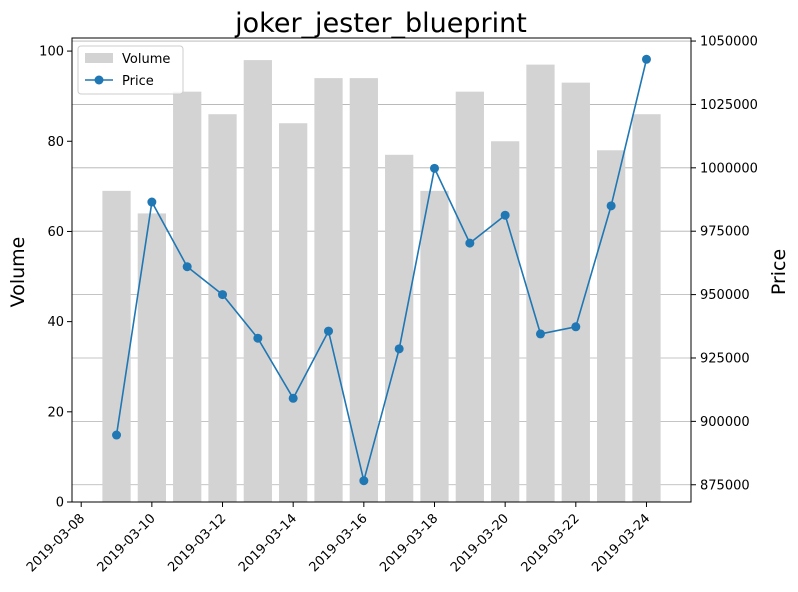 Image resolution: width=798 pixels, height=592 pixels. Describe the element at coordinates (138, 81) in the screenshot. I see `legend-label-price: Price` at that location.